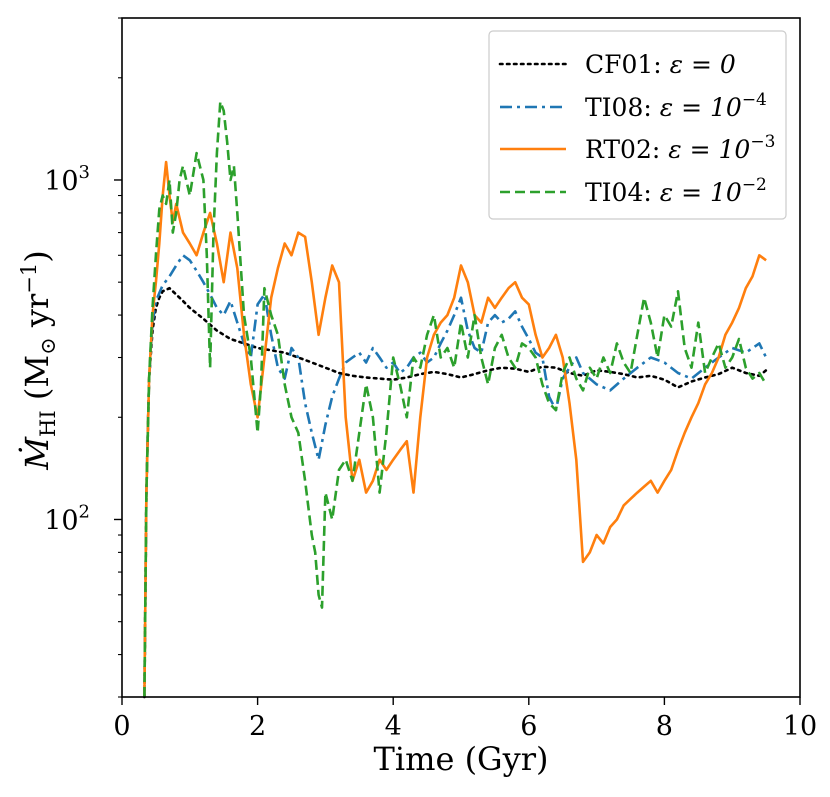 The width and height of the screenshot is (830, 797). I want to click on y-tick-label-exponent: 2, so click(84, 511).